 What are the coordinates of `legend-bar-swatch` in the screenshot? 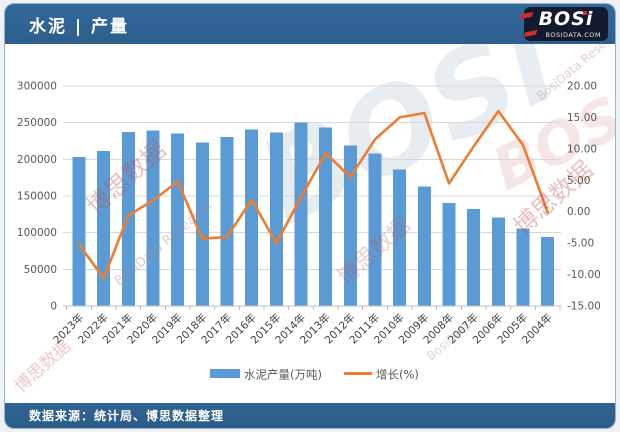 It's located at (225, 373).